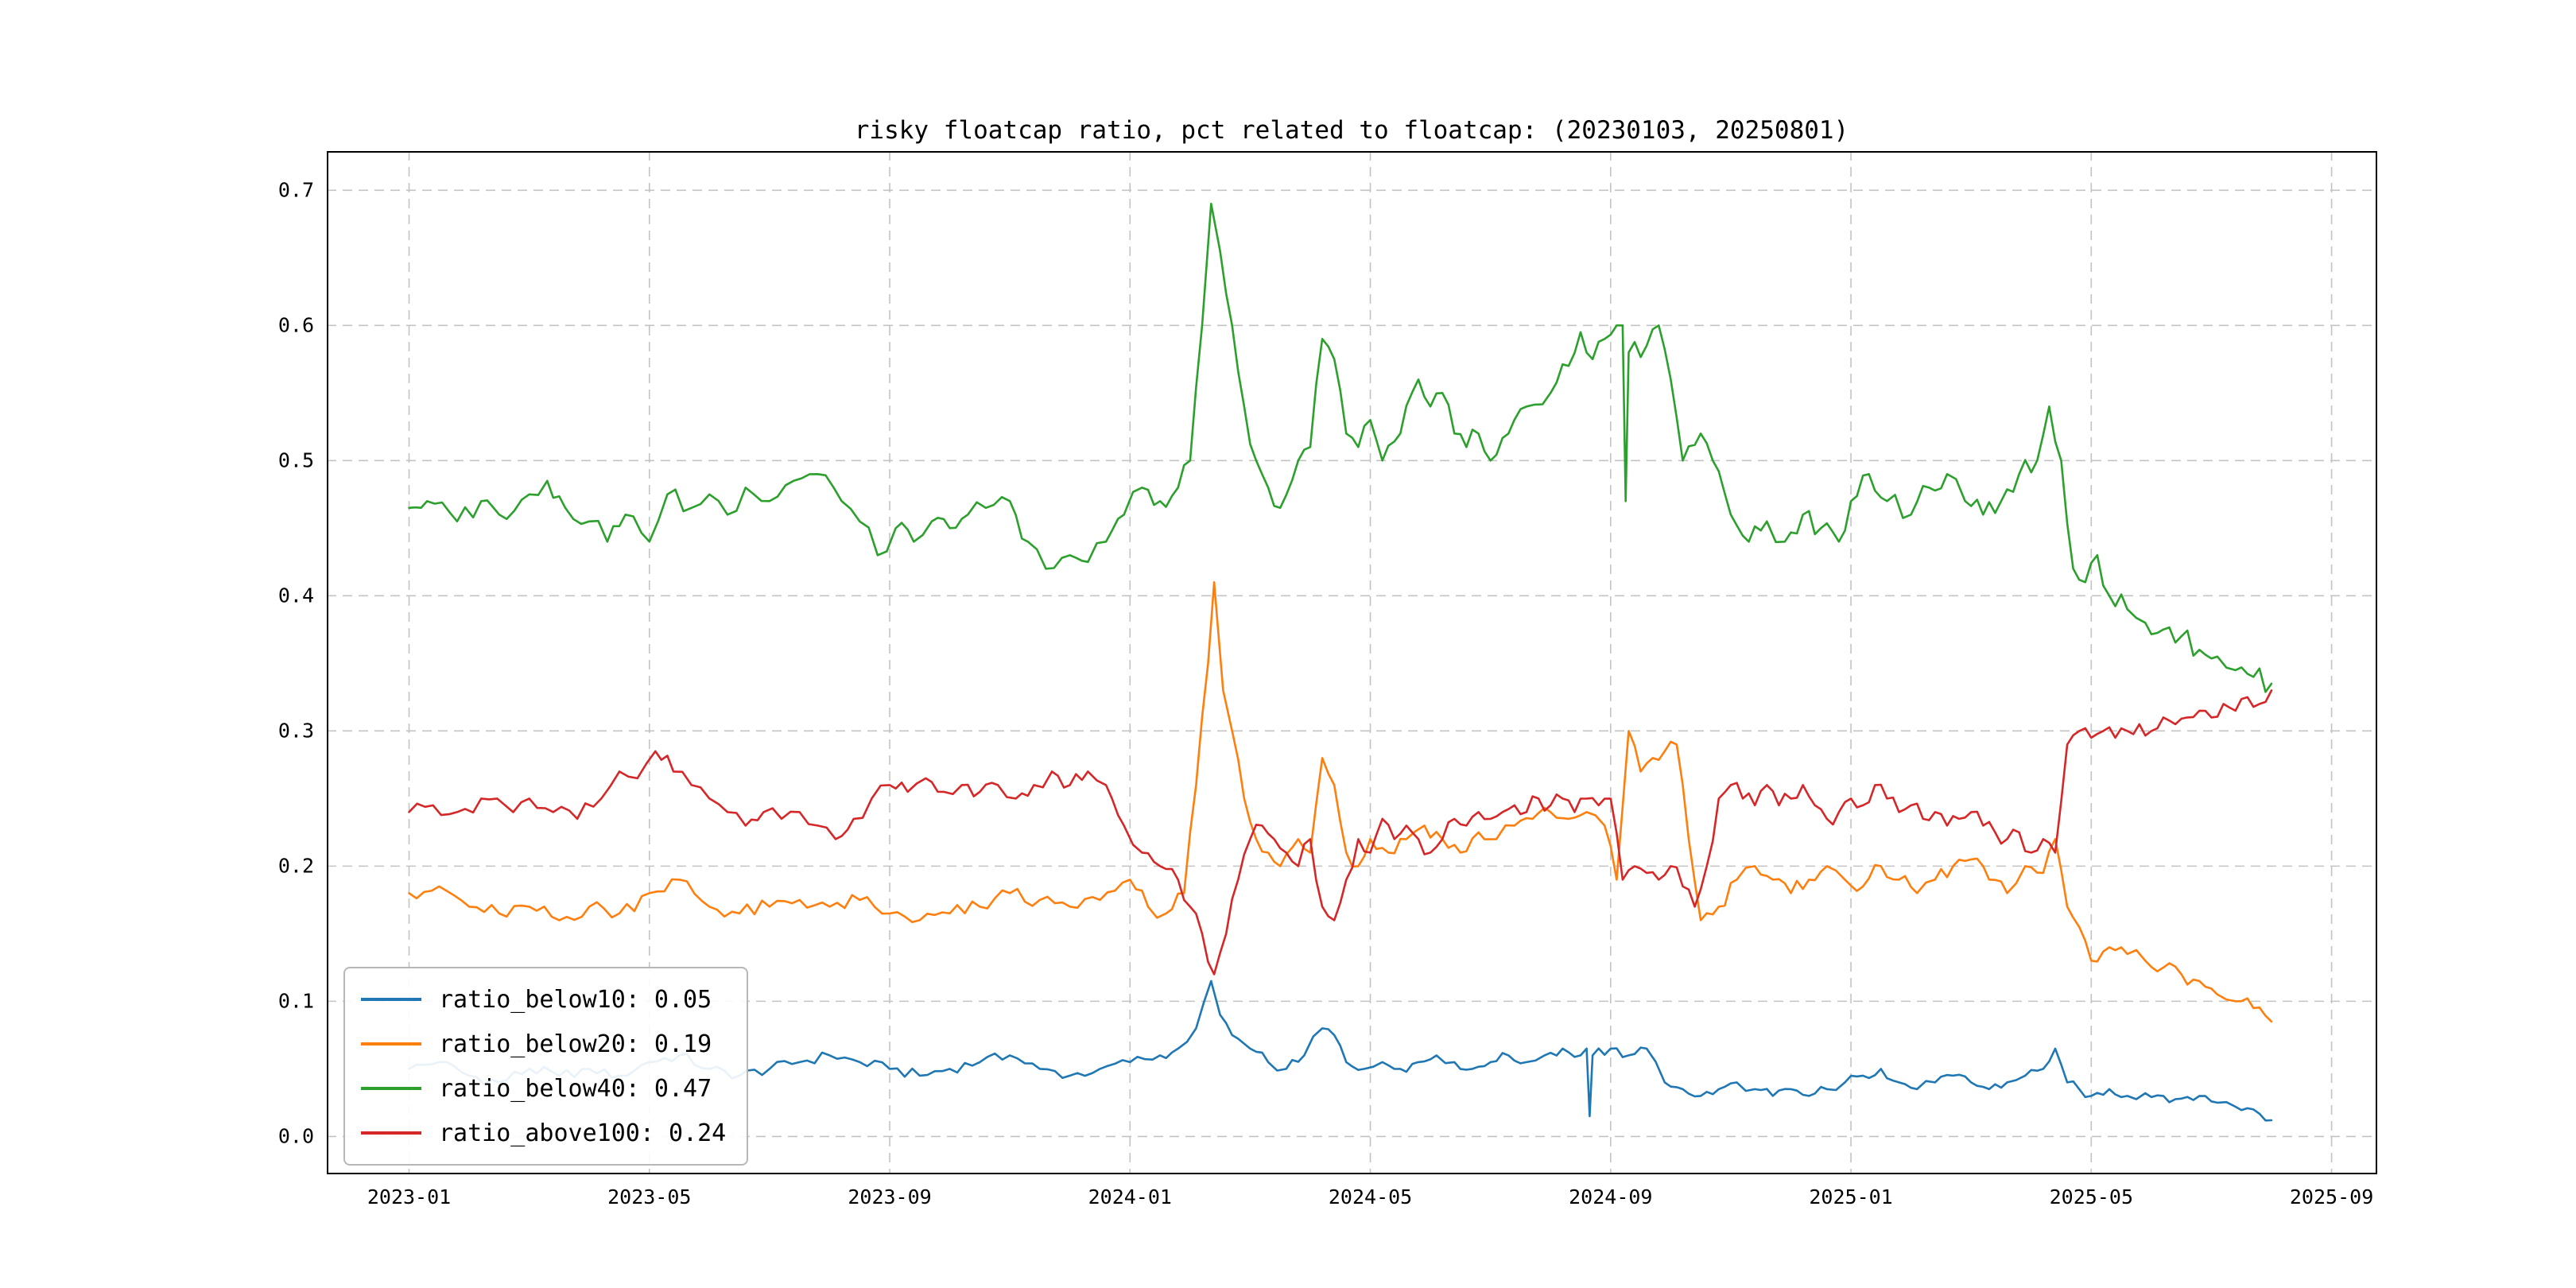  I want to click on legend-item-ratio_below40: ratio_below40: 0.47, so click(543, 1088).